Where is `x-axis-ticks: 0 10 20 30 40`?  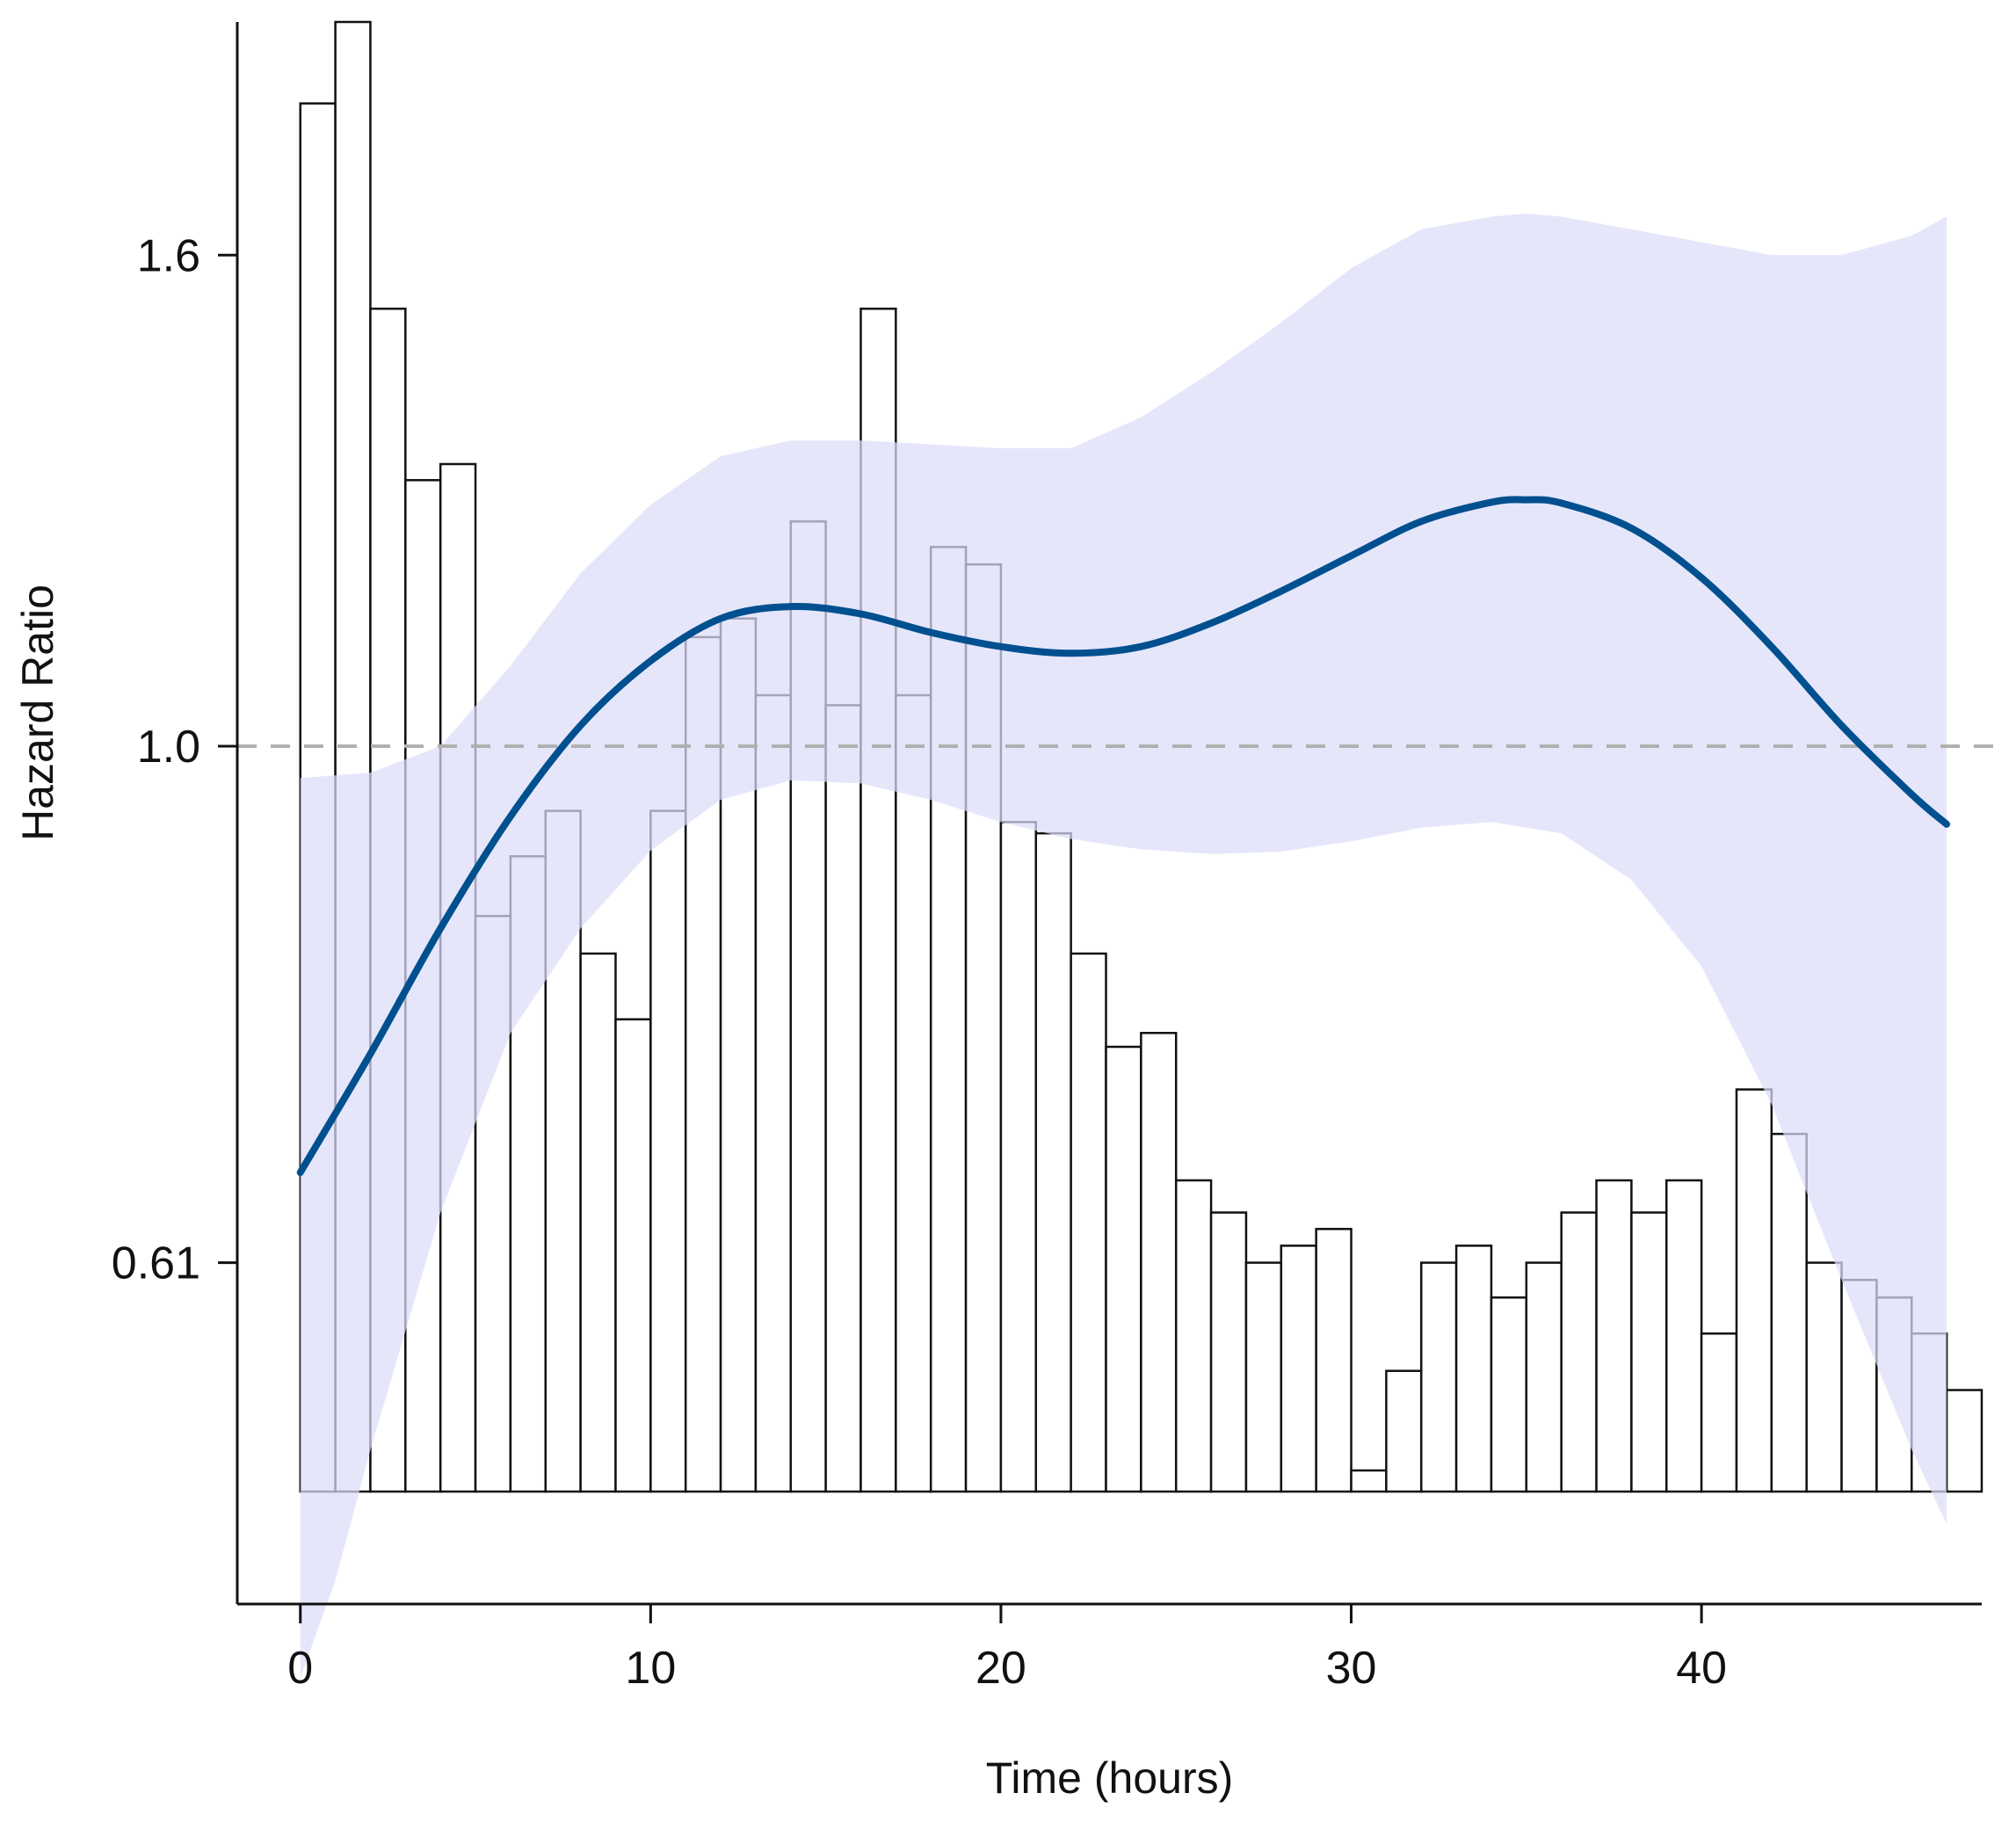
x-axis-ticks: 0 10 20 30 40 is located at coordinates (1007, 1649).